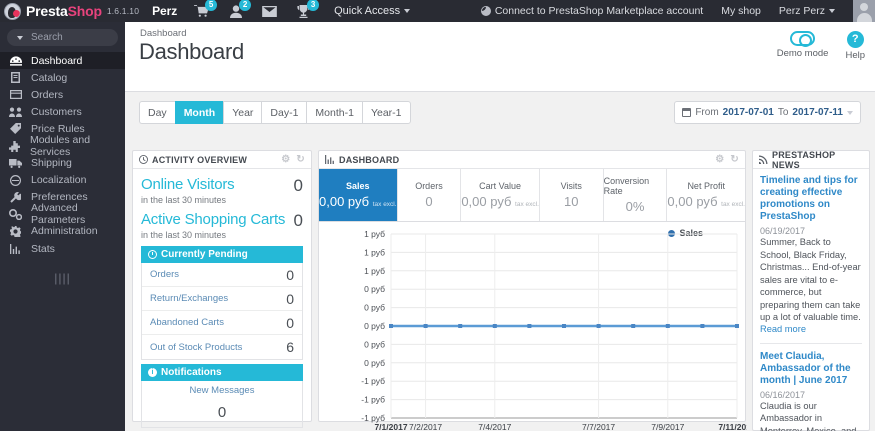  Describe the element at coordinates (62, 128) in the screenshot. I see `sidebar-item-price-rules: Price Rules` at that location.